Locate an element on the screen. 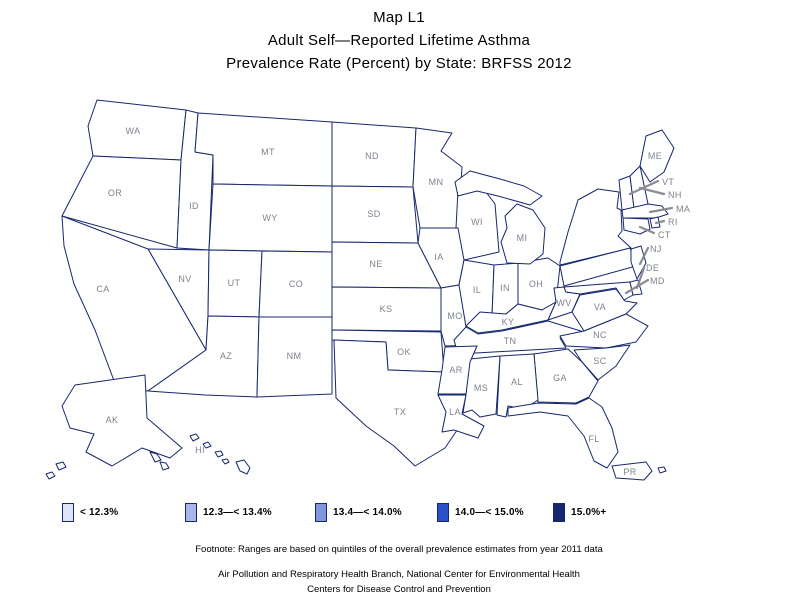 Image resolution: width=798 pixels, height=598 pixels. state-label-mo: MO is located at coordinates (454, 316).